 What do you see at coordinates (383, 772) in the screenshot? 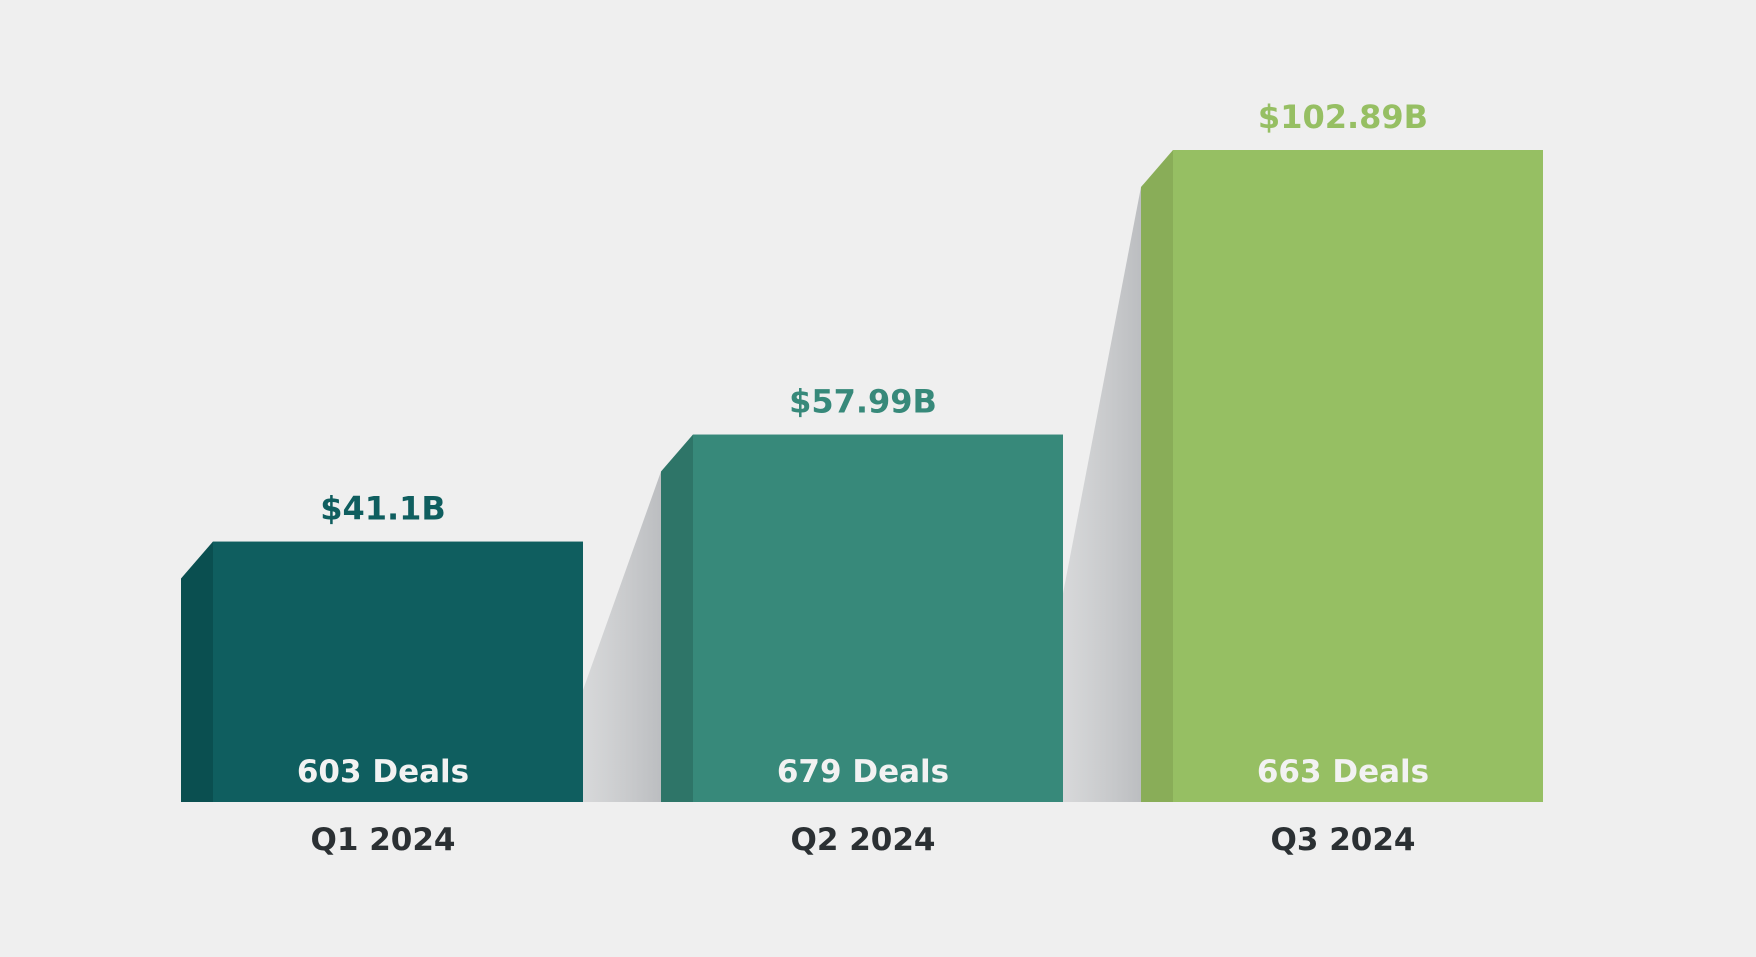
I see `deal-count-label: 603 Deals` at bounding box center [383, 772].